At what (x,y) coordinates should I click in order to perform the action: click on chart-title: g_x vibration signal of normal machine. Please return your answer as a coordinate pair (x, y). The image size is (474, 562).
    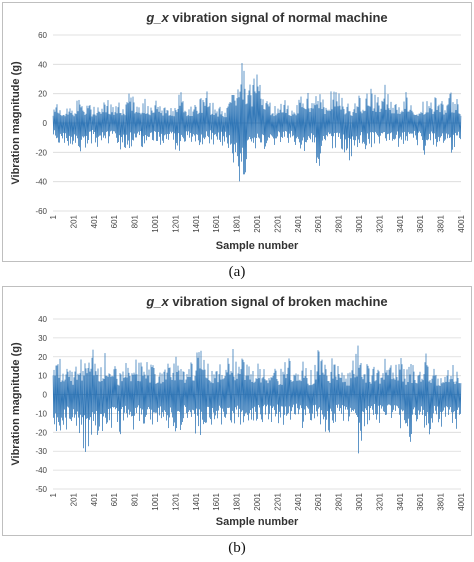
    Looking at the image, I should click on (266, 17).